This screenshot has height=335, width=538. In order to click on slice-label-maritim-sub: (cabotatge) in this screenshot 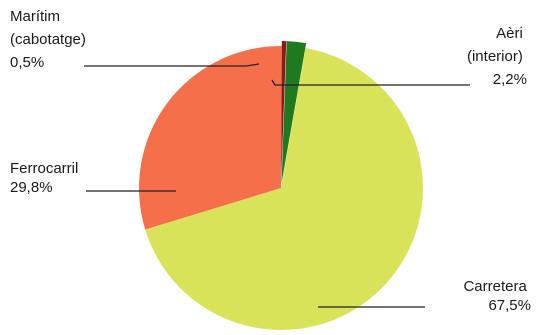, I will do `click(48, 39)`.